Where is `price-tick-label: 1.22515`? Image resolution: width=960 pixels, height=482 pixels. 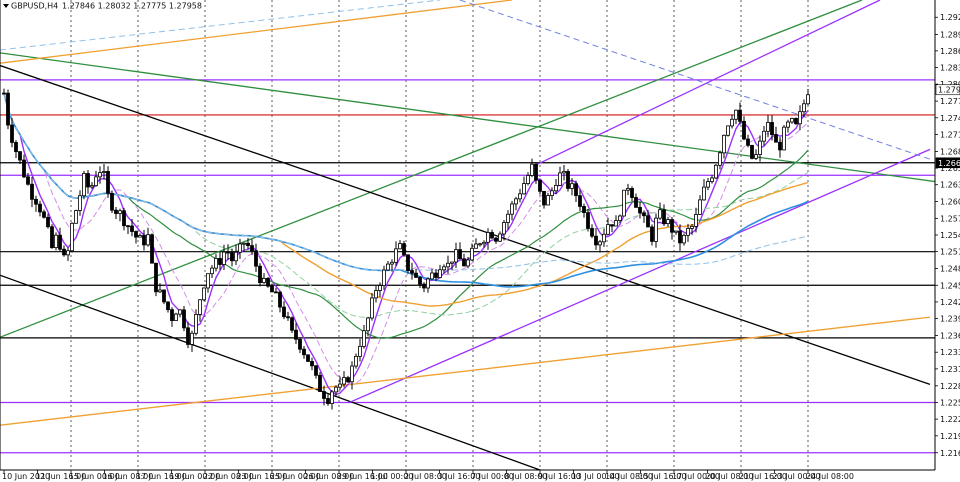 price-tick-label: 1.22515 is located at coordinates (950, 402).